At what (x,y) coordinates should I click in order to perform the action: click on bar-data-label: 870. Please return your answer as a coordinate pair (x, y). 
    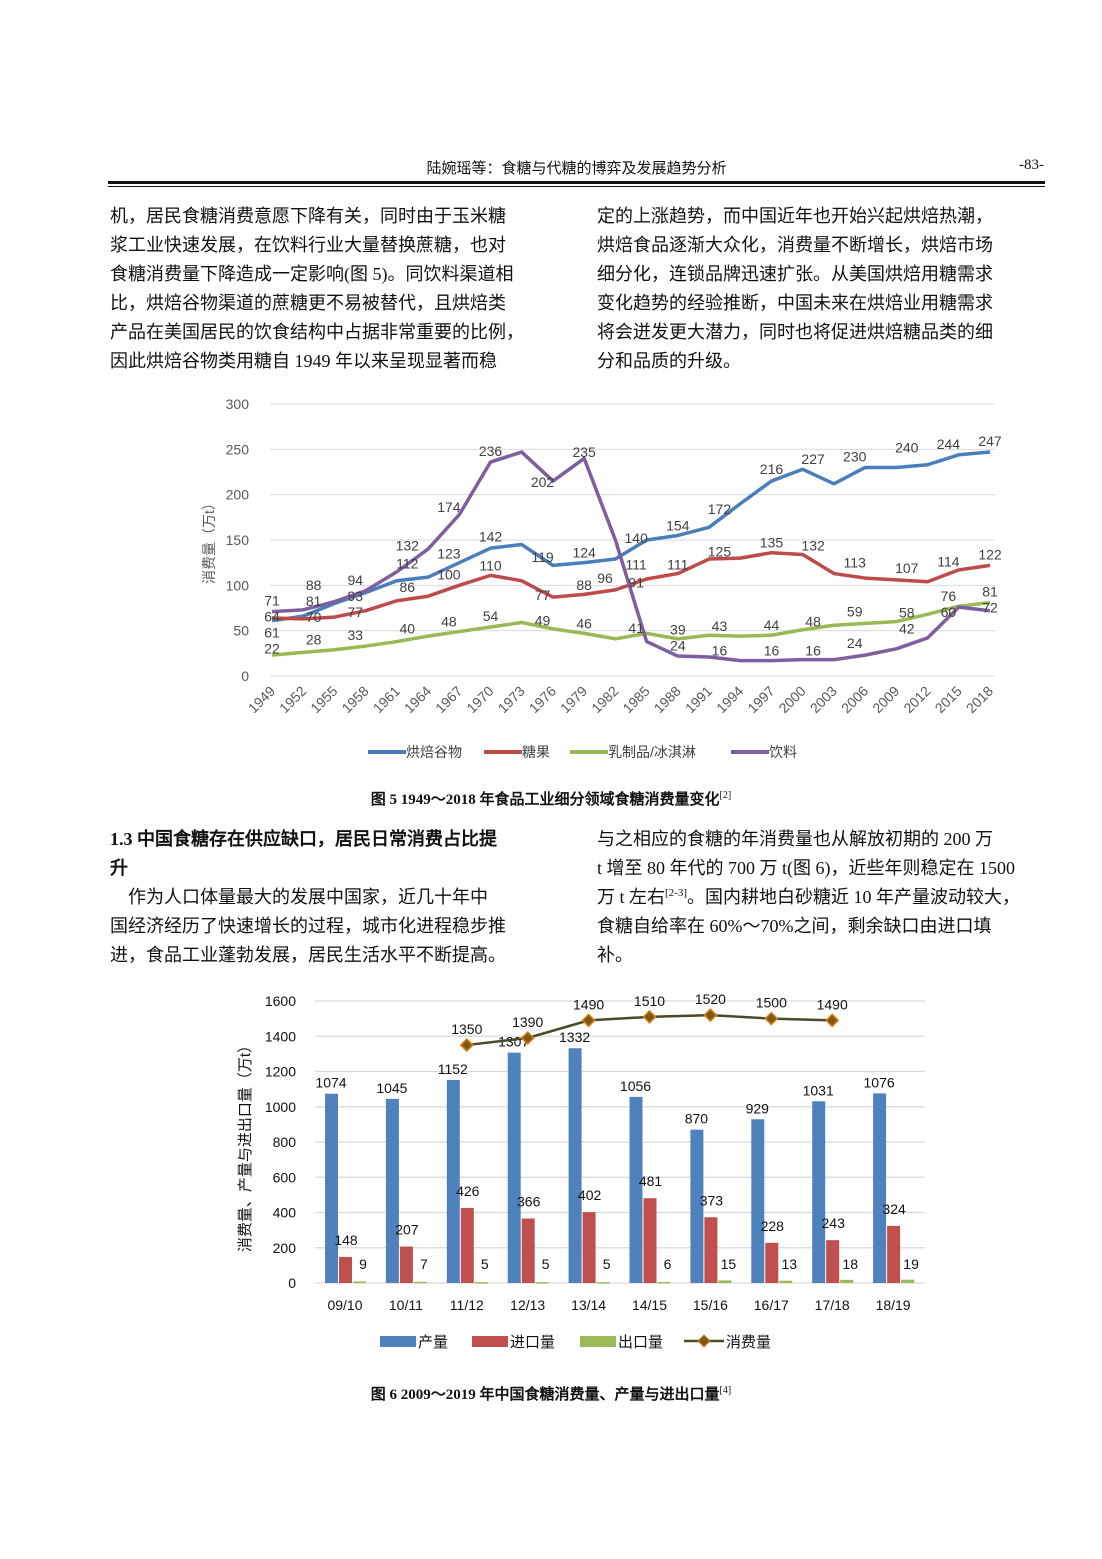
    Looking at the image, I should click on (697, 1119).